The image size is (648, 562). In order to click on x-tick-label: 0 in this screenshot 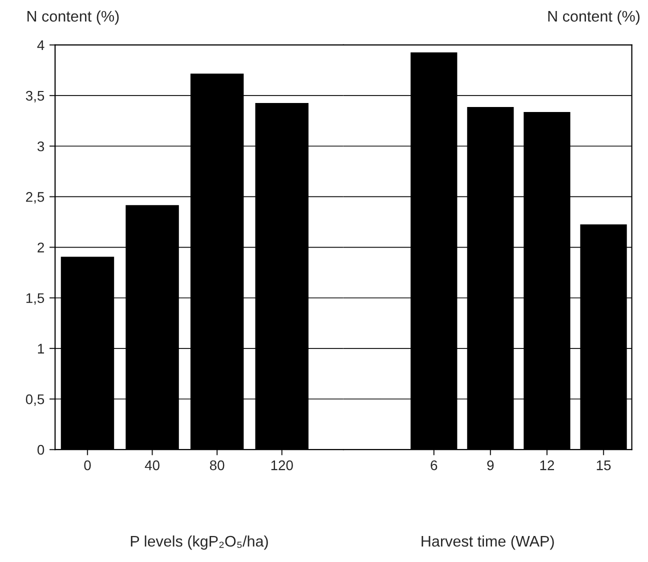, I will do `click(87, 465)`.